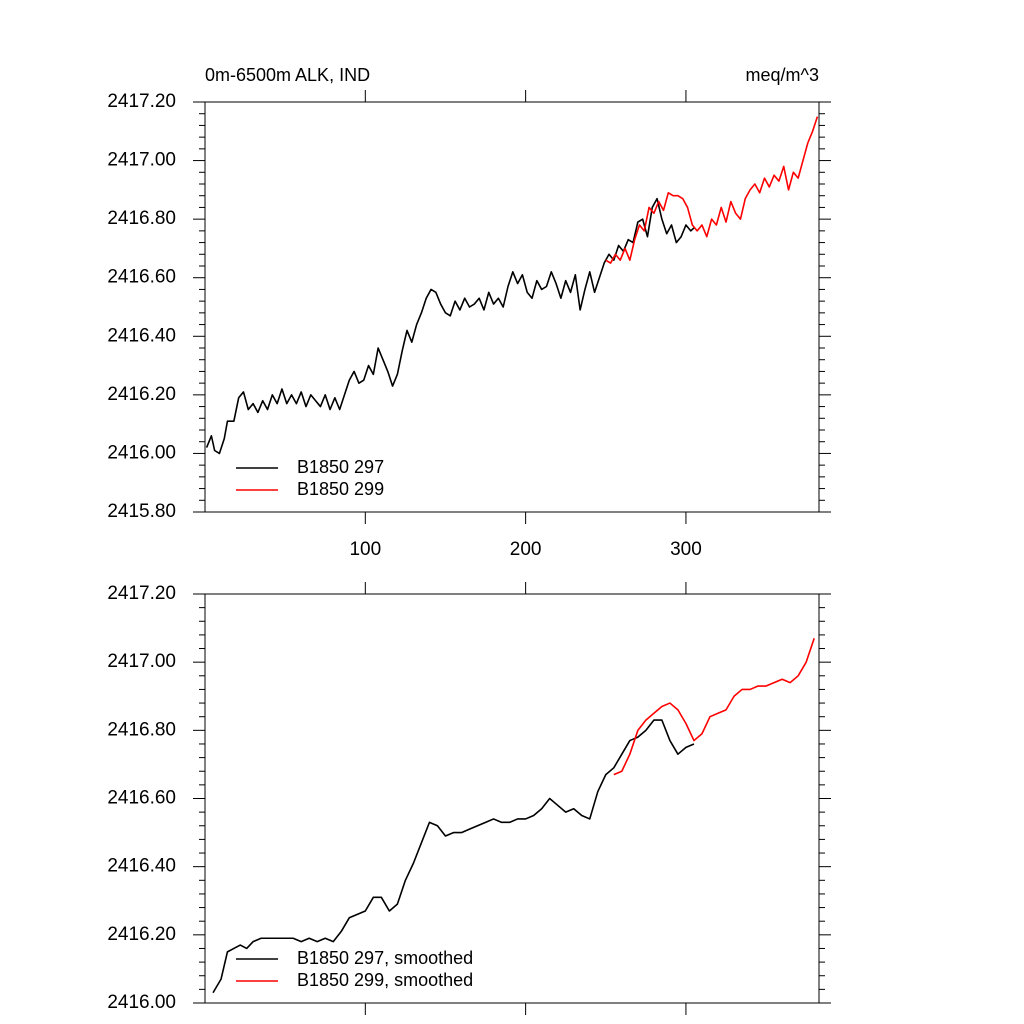  Describe the element at coordinates (340, 489) in the screenshot. I see `legend-label: B1850 299` at that location.